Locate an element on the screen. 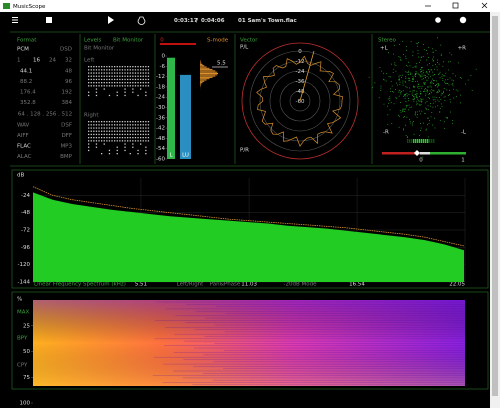  bit-depth: 16 is located at coordinates (36, 61).